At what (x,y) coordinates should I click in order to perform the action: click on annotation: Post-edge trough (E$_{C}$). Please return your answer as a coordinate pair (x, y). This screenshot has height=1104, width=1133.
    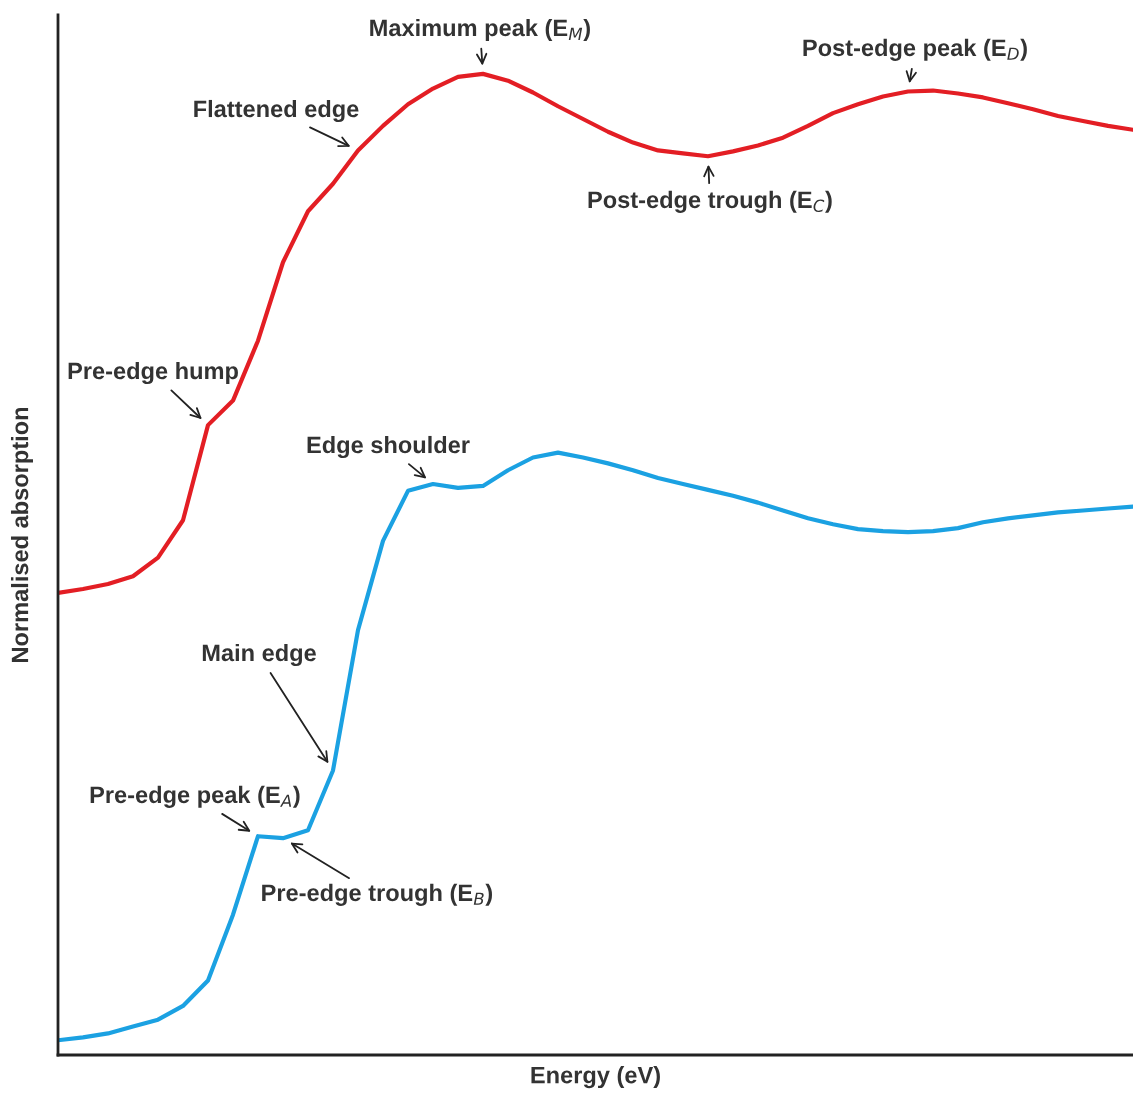
    Looking at the image, I should click on (710, 201).